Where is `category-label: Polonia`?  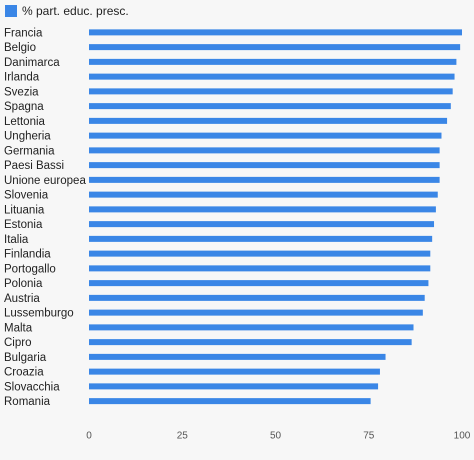 category-label: Polonia is located at coordinates (23, 284).